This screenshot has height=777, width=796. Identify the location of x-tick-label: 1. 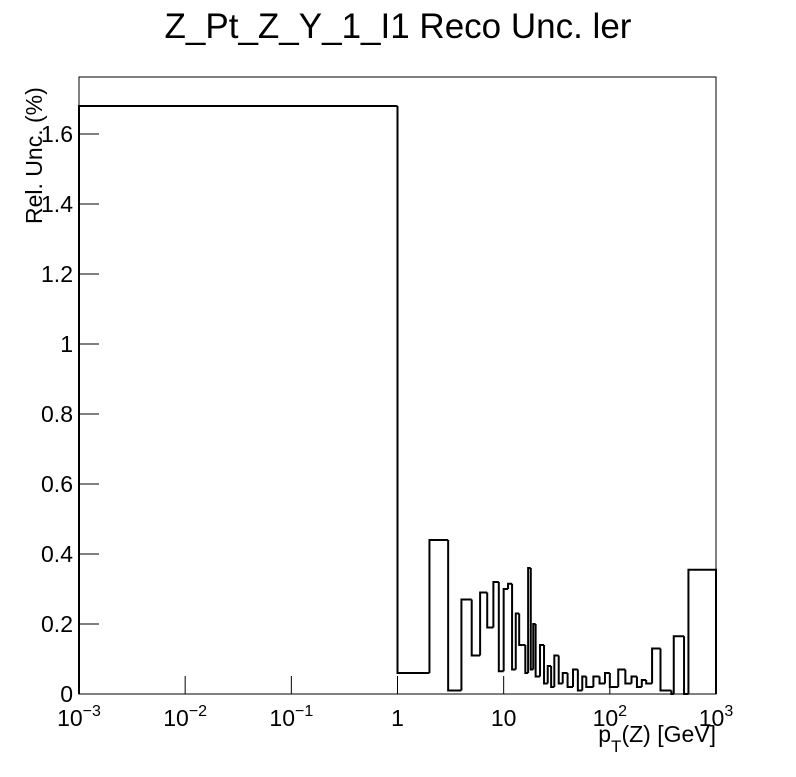
(397, 718).